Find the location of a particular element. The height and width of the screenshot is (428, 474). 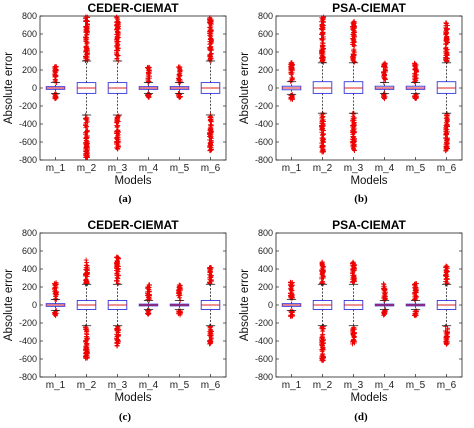

y-tick-label: -600 is located at coordinates (264, 359).